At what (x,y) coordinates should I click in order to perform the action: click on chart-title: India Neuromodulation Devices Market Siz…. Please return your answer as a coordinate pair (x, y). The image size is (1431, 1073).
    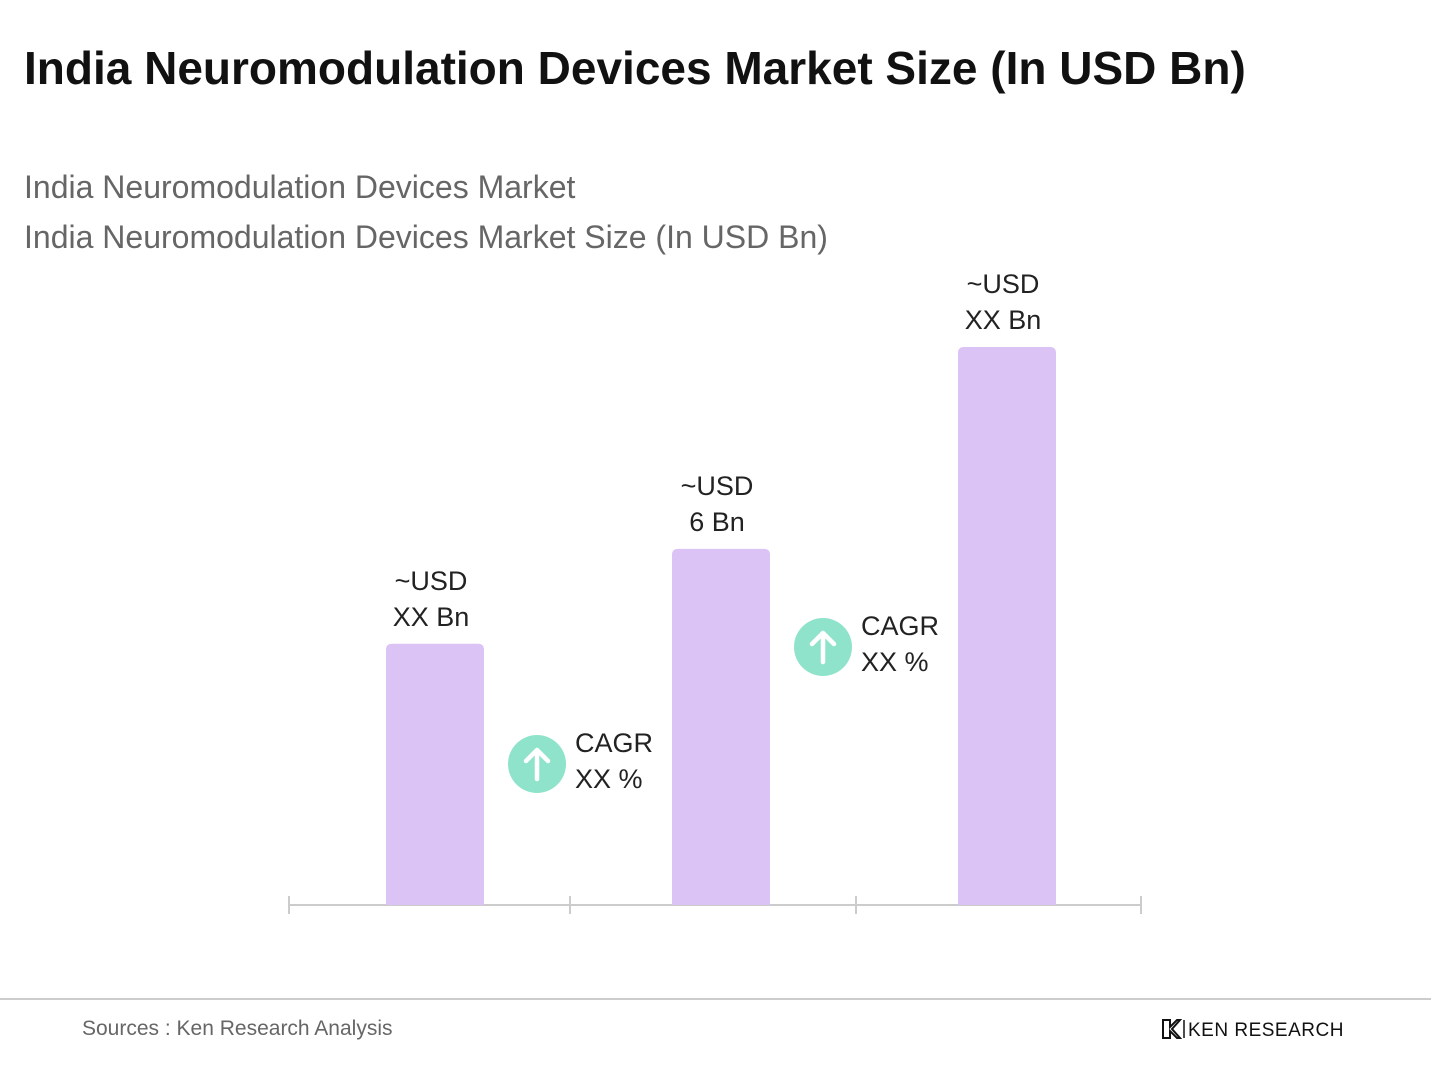
    Looking at the image, I should click on (635, 68).